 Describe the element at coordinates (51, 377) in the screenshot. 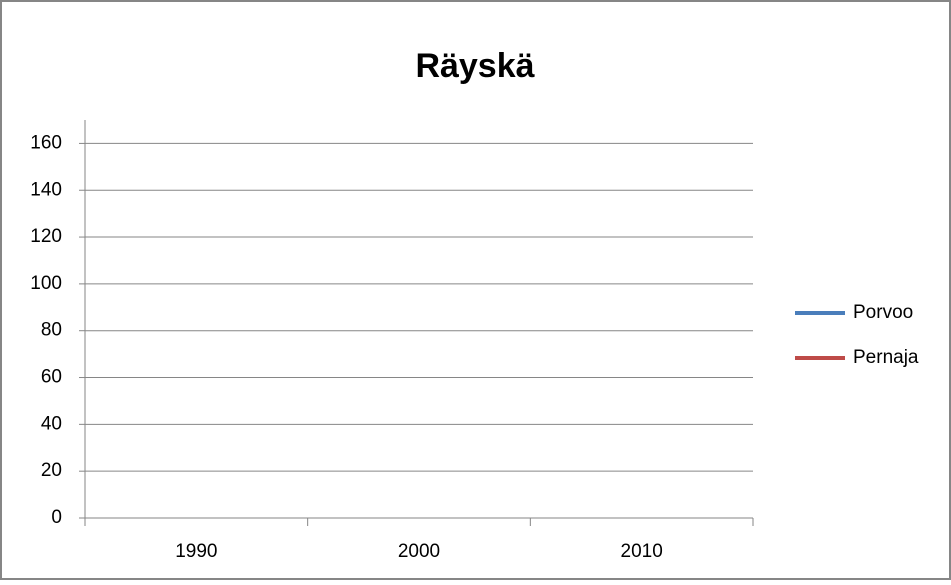

I see `y-tick-label: 60` at that location.